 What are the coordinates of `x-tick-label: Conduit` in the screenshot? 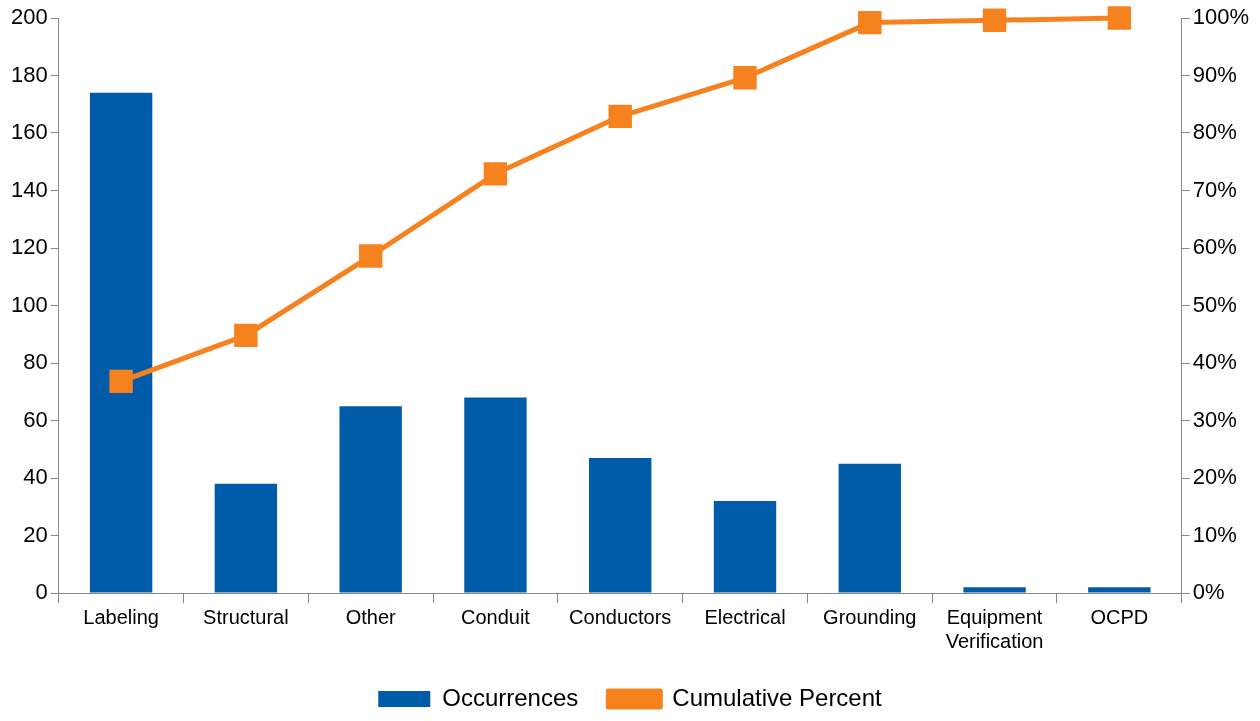 It's located at (495, 616).